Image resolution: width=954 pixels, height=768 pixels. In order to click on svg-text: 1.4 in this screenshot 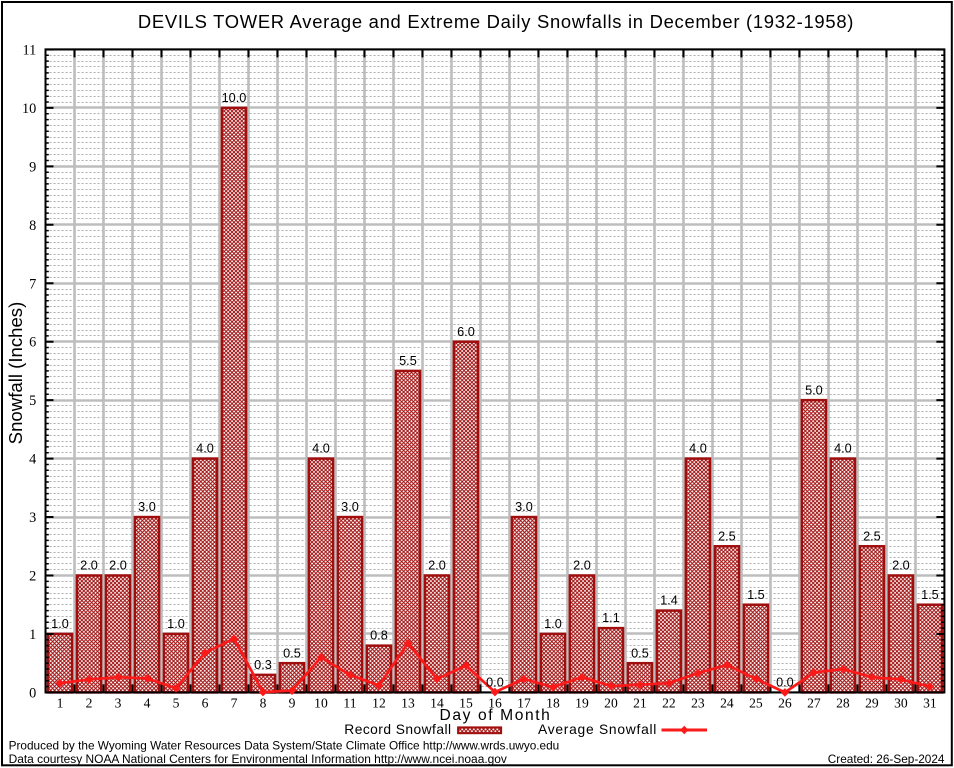, I will do `click(669, 601)`.